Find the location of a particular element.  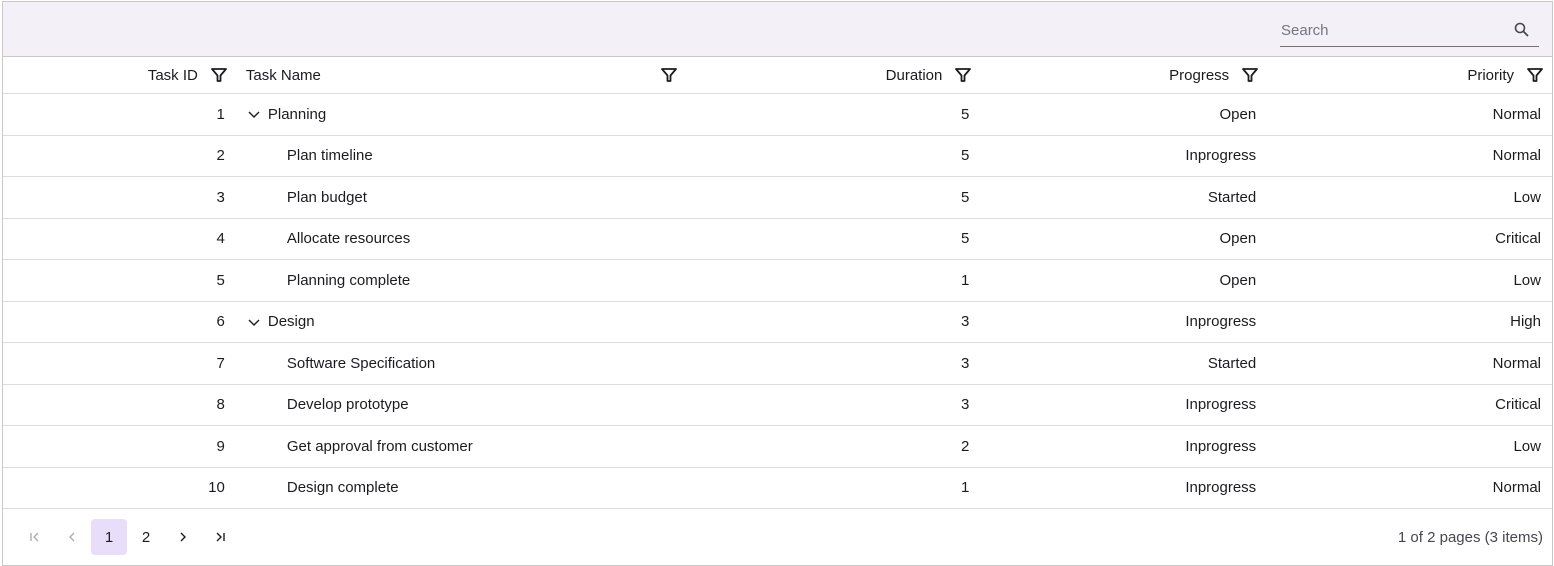

column-title: Duration is located at coordinates (914, 75).